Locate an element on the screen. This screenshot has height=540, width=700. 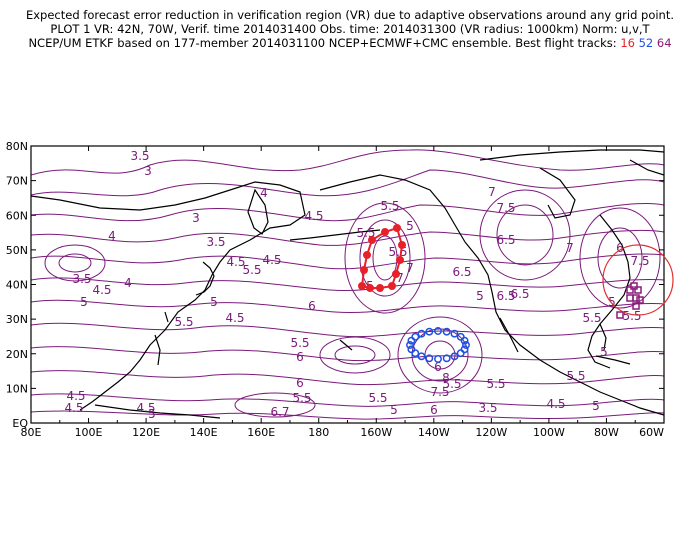
lon-label: 160W is located at coordinates (376, 432).